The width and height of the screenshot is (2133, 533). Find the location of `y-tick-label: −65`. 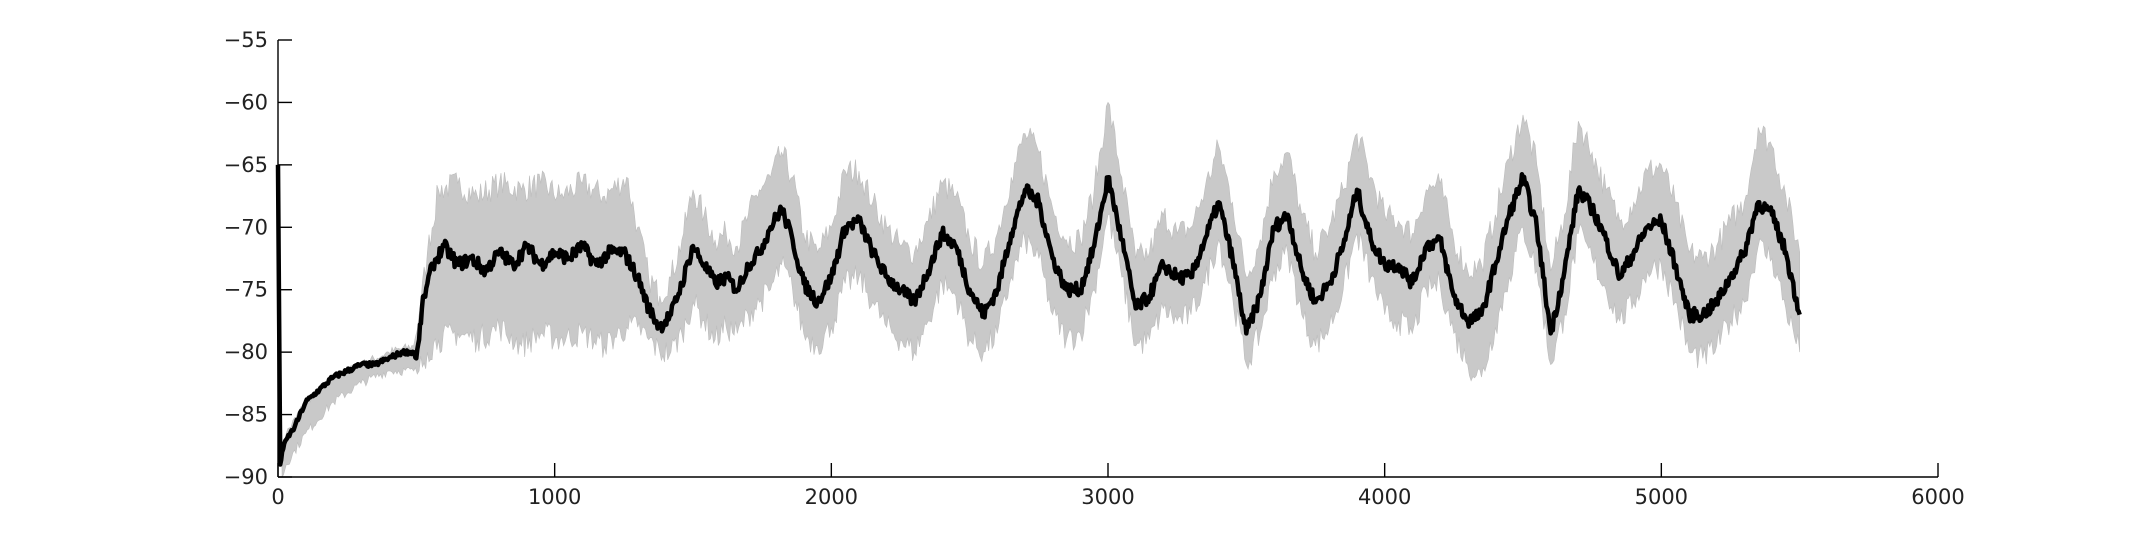

y-tick-label: −65 is located at coordinates (246, 165).